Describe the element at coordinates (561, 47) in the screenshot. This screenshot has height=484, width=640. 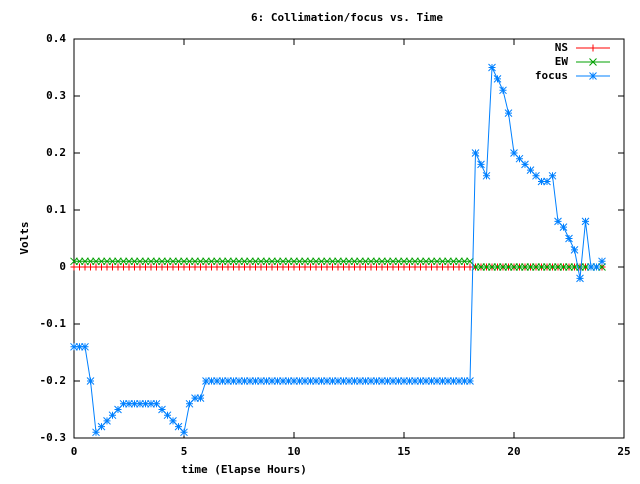
I see `legend-label: NS` at that location.